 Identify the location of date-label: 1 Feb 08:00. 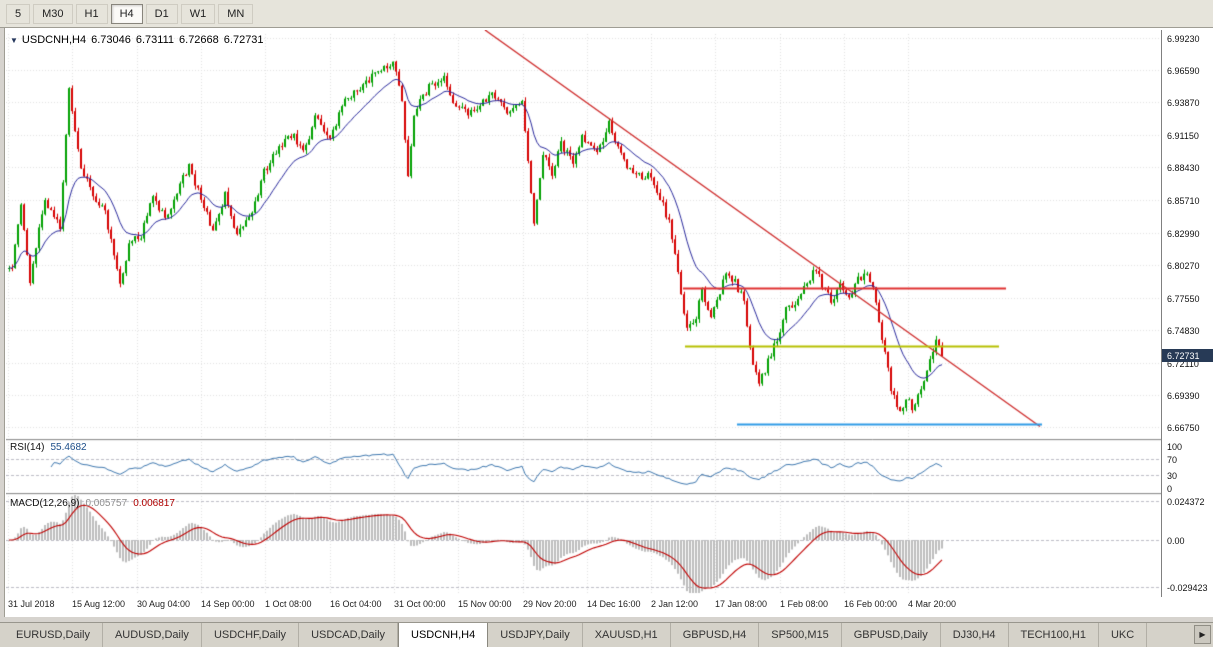
(804, 604).